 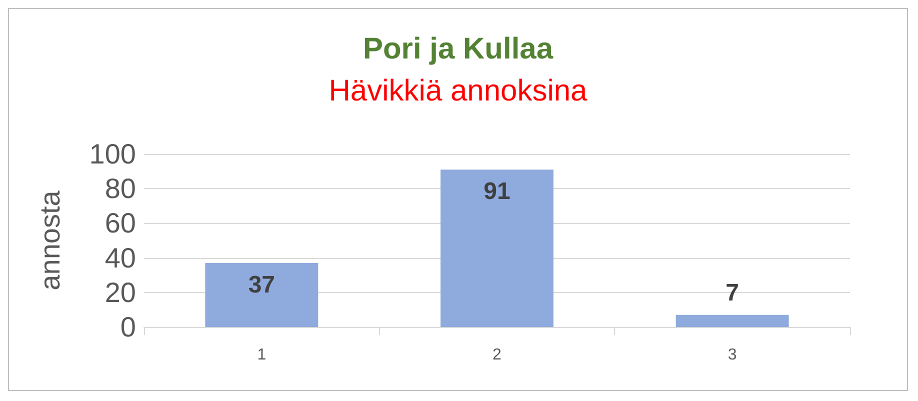 I want to click on x-tick-label: 3, so click(x=732, y=355).